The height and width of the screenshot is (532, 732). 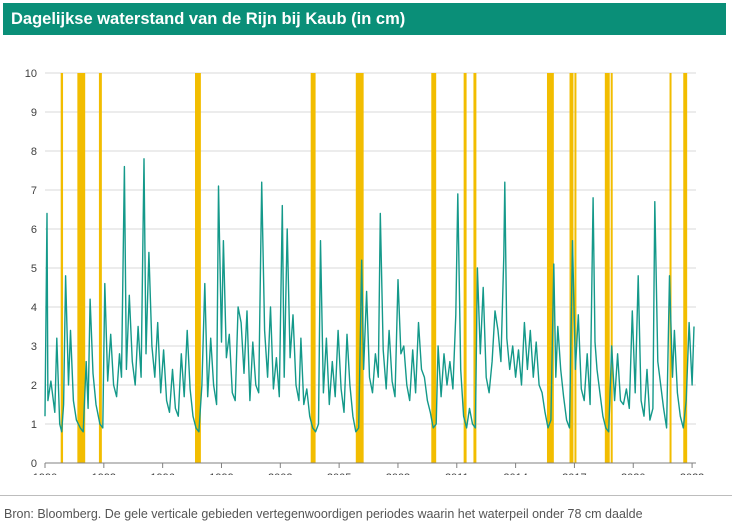 I want to click on y-tick-label: 1, so click(x=34, y=425).